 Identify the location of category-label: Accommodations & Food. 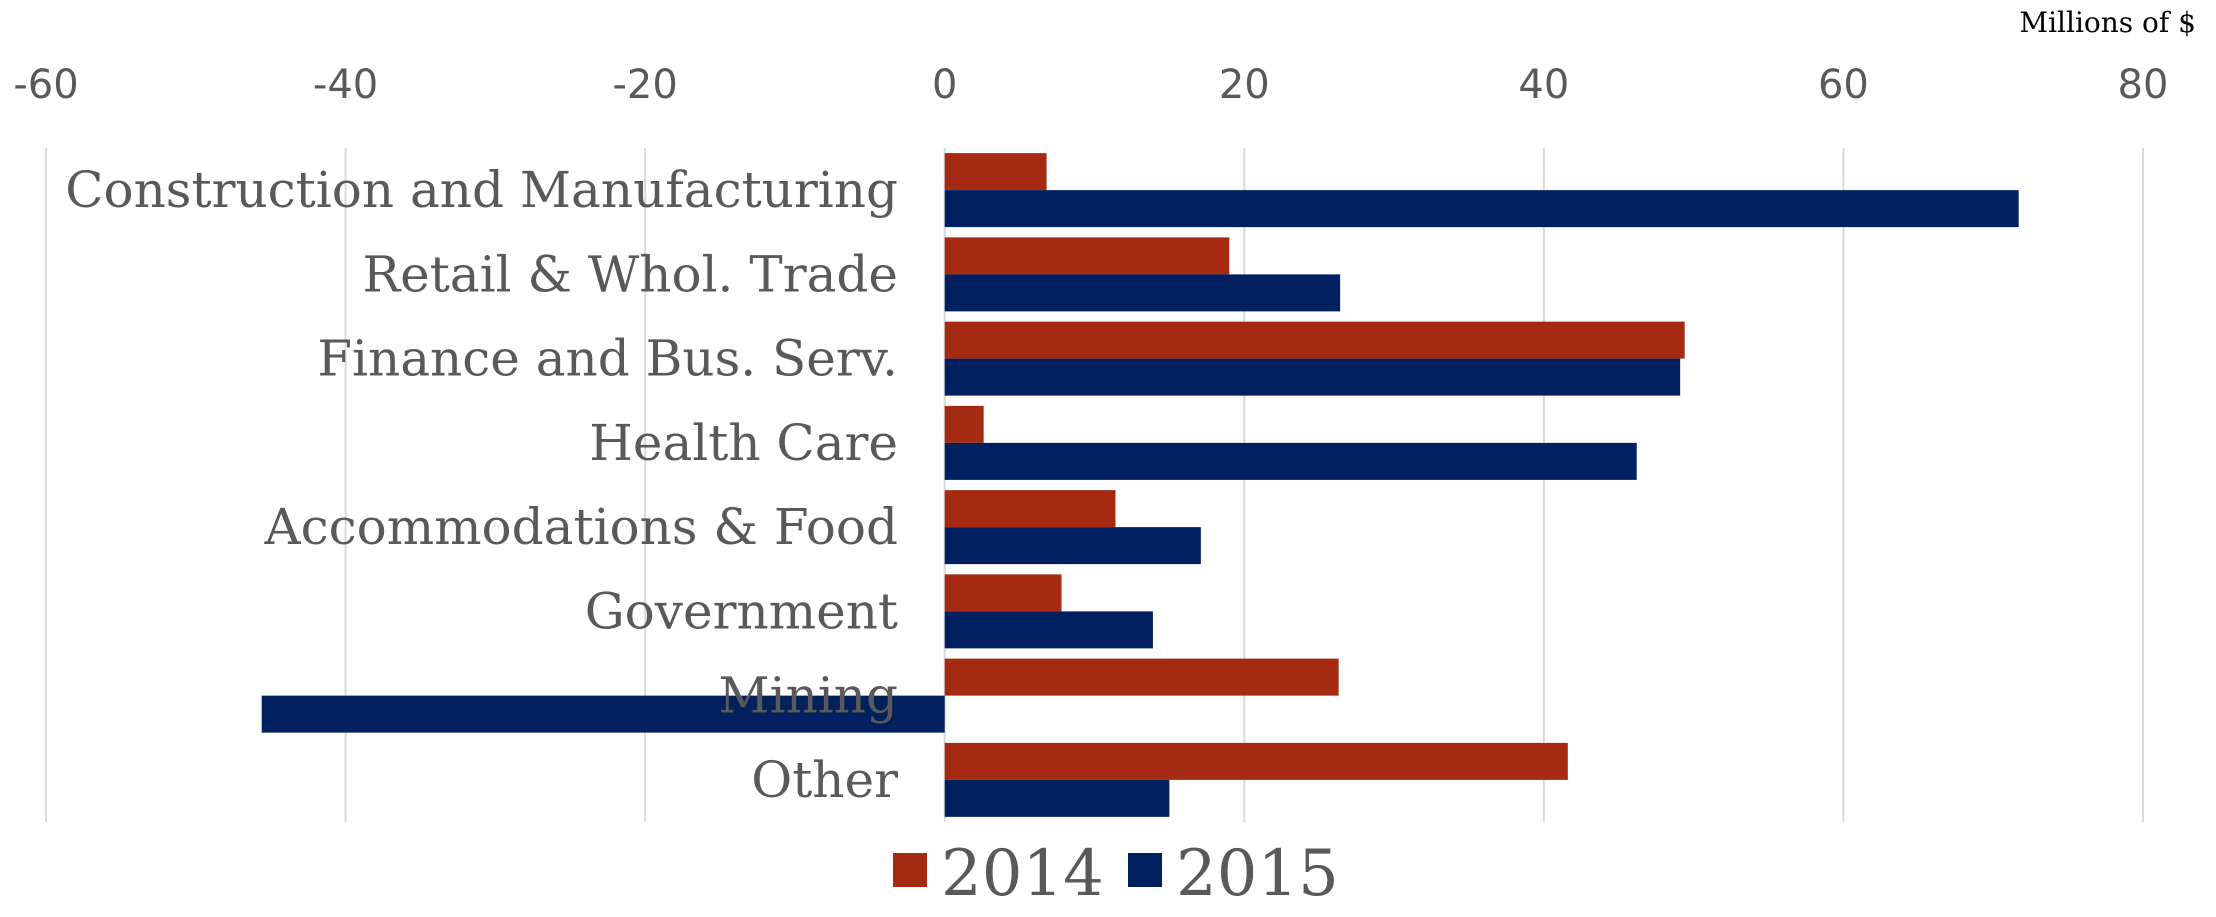
(581, 527).